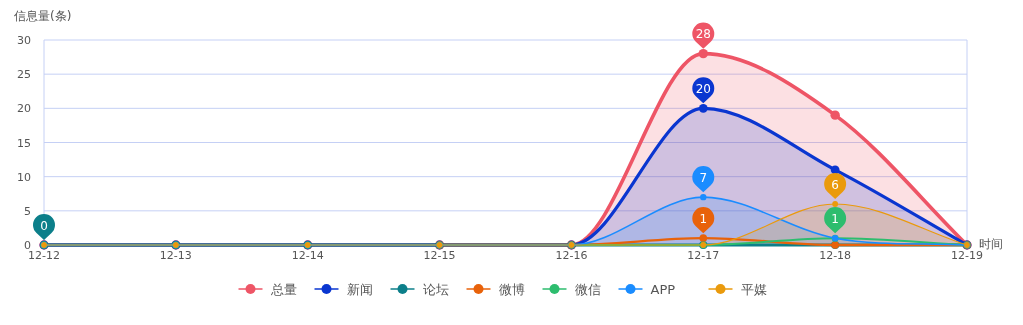 Image resolution: width=1023 pixels, height=325 pixels. I want to click on x-tick-label: 12-19, so click(967, 255).